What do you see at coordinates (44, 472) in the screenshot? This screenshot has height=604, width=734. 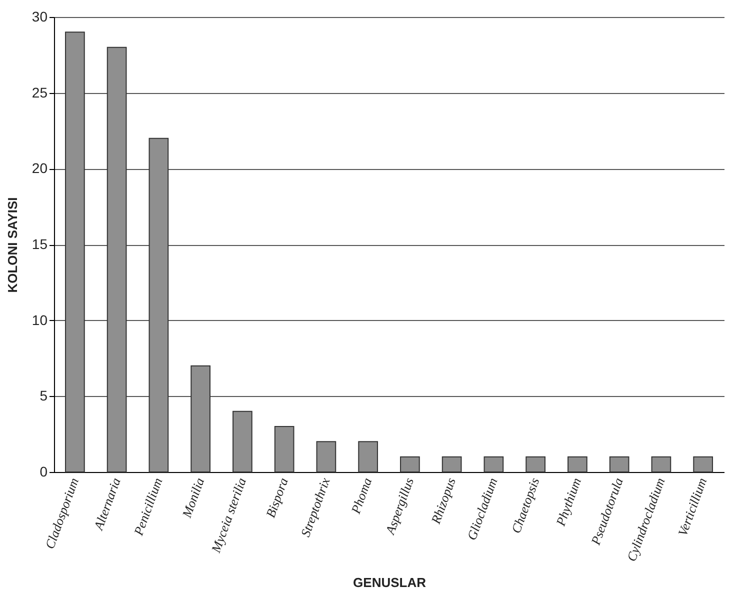 I see `y-tick-label: 0` at bounding box center [44, 472].